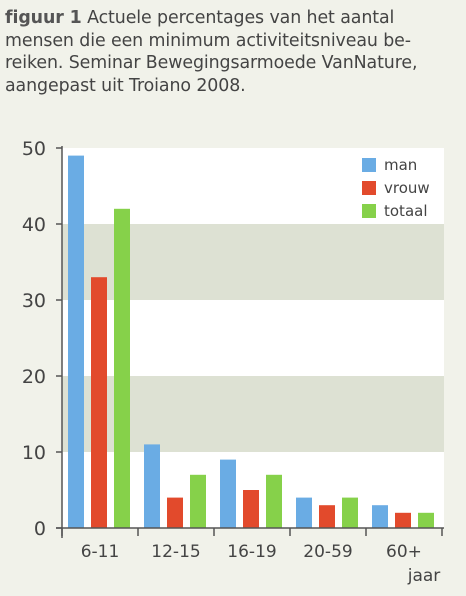  Describe the element at coordinates (407, 188) in the screenshot. I see `legend-label-vrouw: vrouw` at that location.